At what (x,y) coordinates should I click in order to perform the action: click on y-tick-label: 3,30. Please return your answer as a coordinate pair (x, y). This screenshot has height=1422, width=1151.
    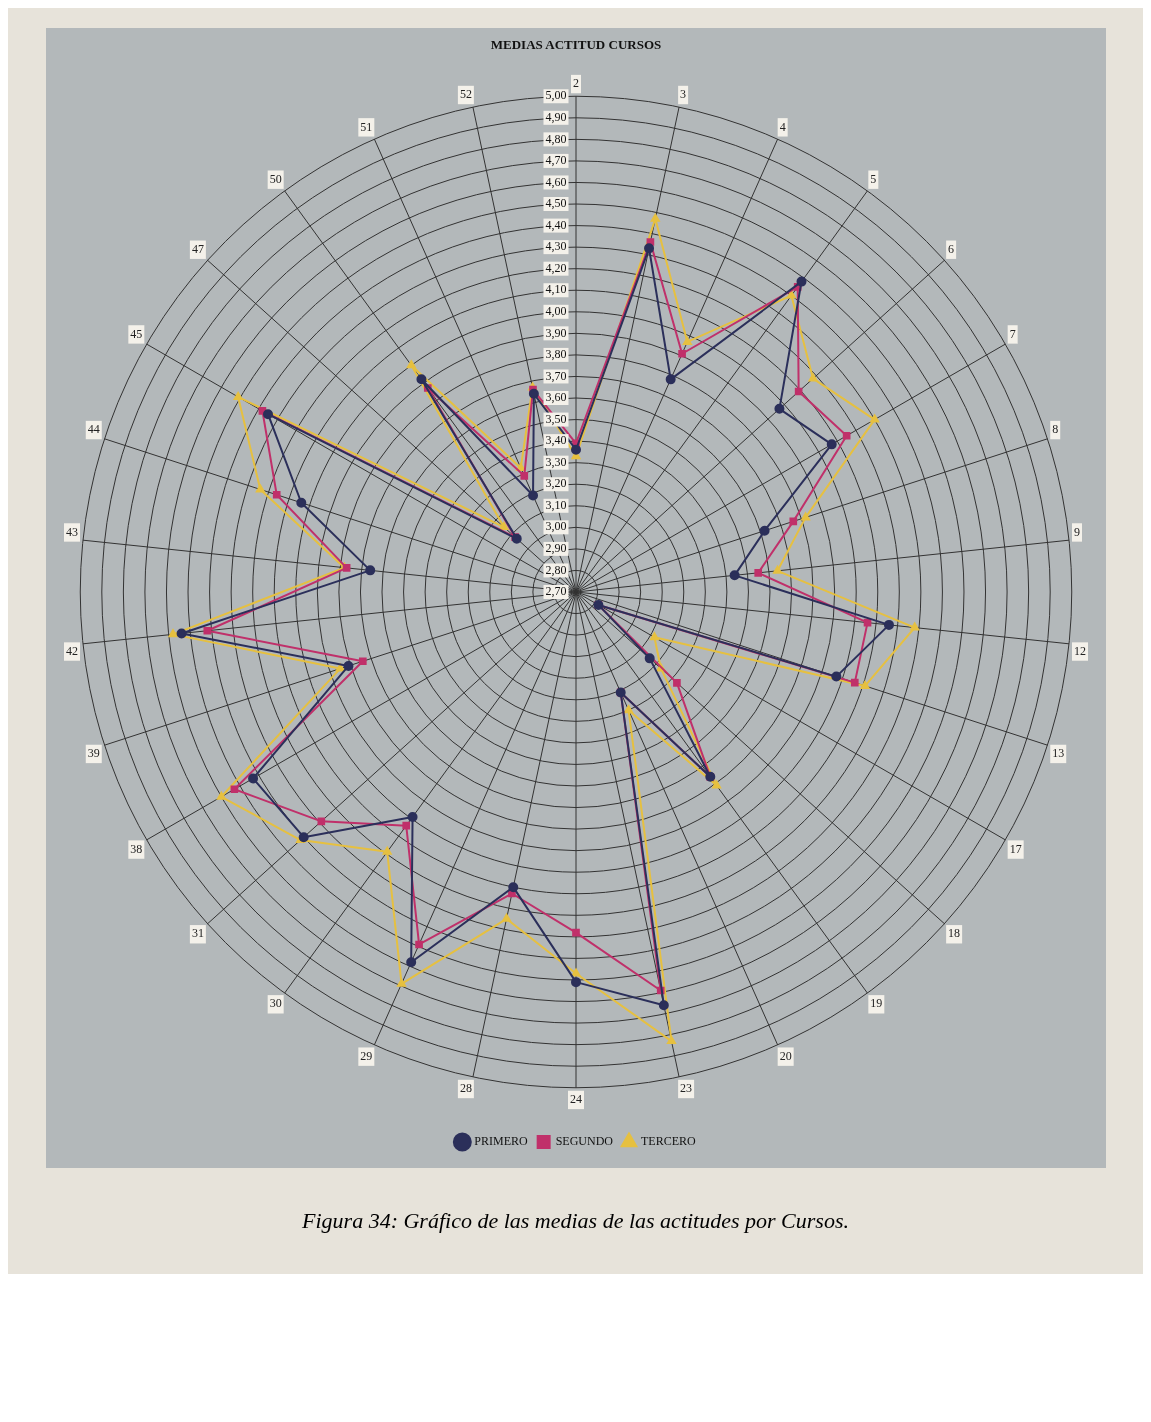
    Looking at the image, I should click on (555, 461).